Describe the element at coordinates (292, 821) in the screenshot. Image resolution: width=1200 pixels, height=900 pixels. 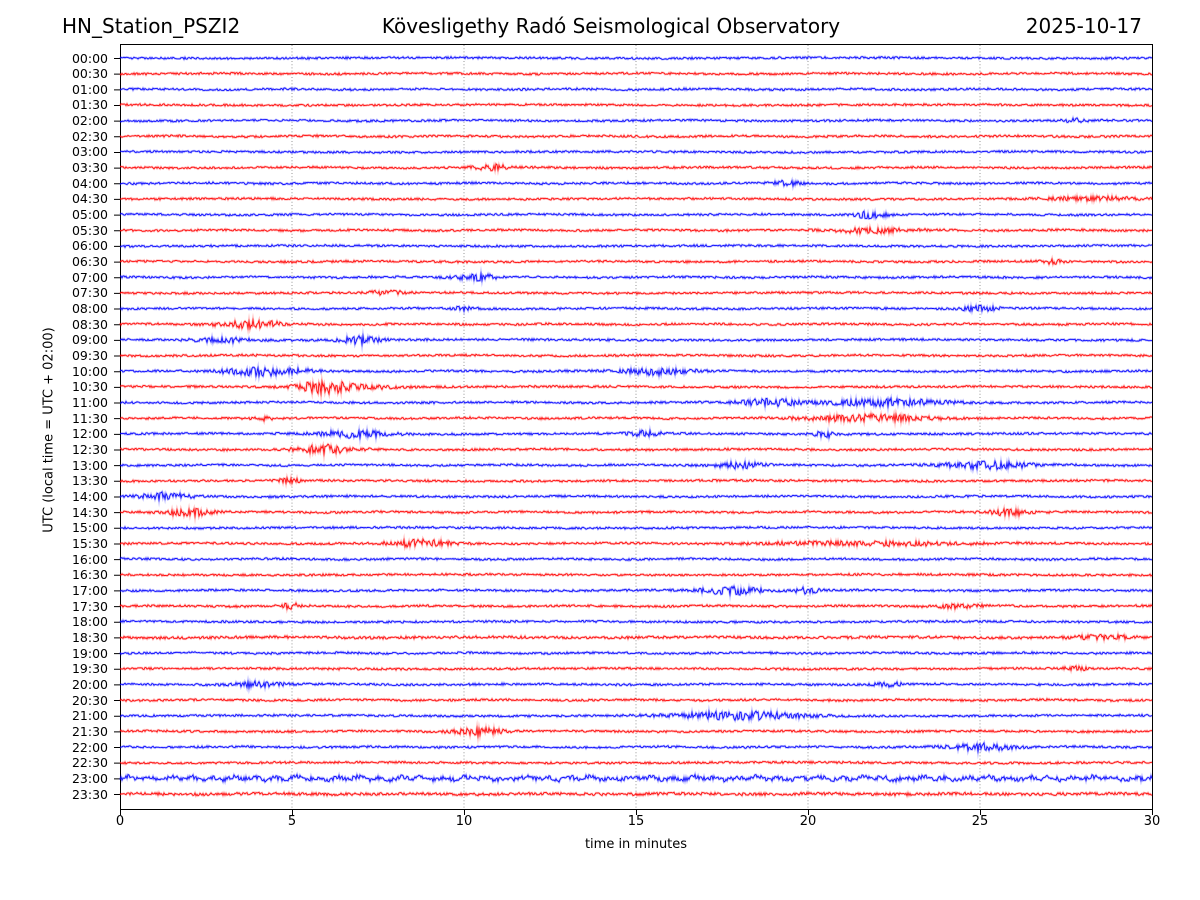
I see `x-tick-label: 5` at that location.